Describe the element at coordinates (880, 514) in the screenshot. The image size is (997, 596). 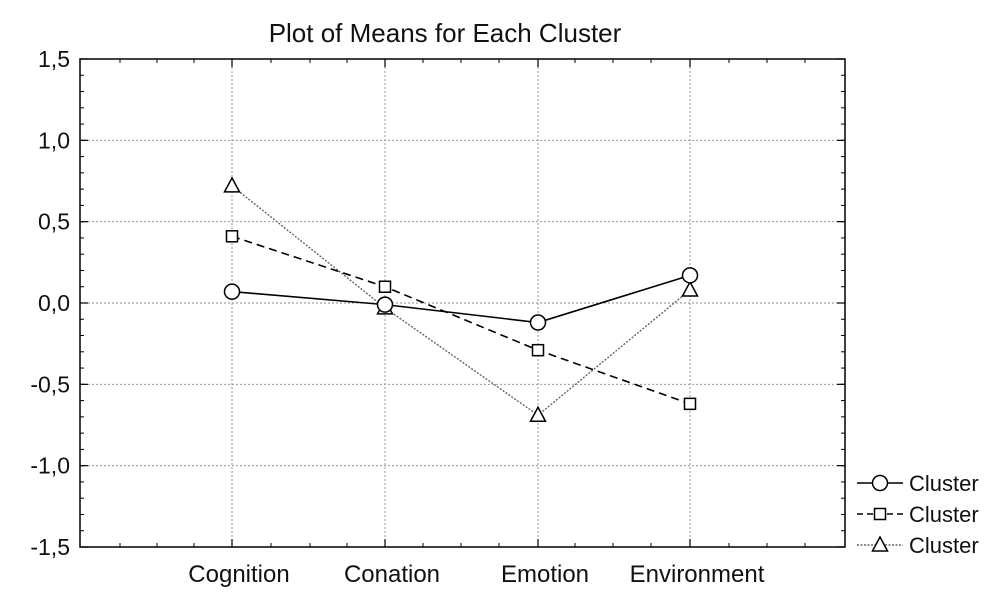
I see `legend-marker-square` at that location.